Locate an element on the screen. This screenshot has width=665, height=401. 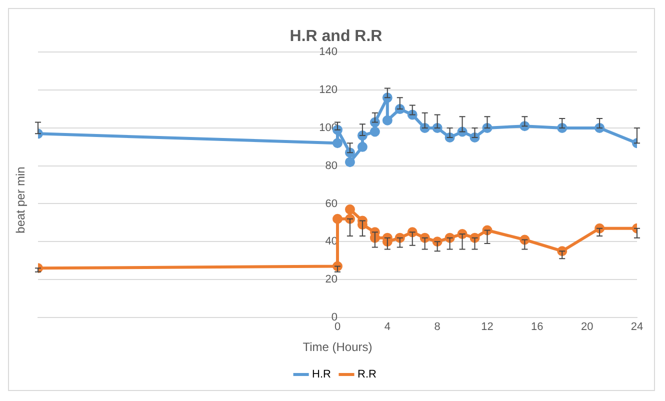
y-tick-label: 60 is located at coordinates (331, 204).